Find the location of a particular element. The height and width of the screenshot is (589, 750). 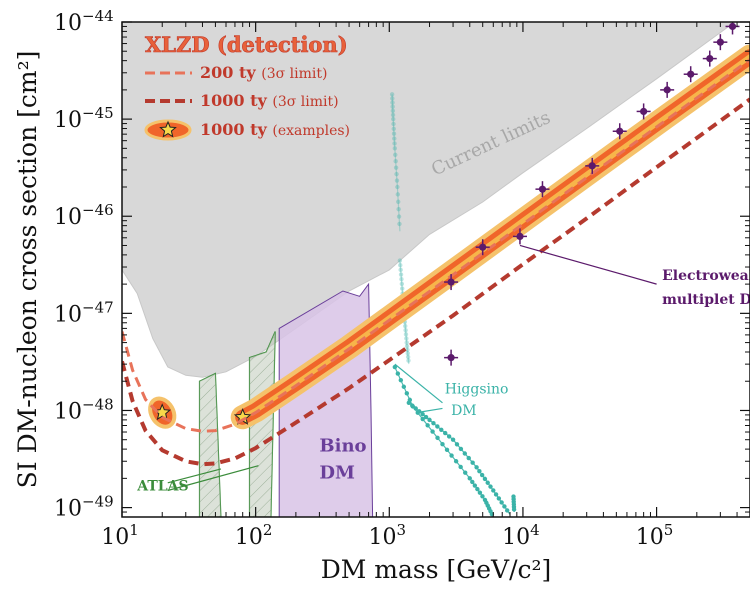

legend-entry-label: 200 ty (3σ limit) is located at coordinates (263, 72).